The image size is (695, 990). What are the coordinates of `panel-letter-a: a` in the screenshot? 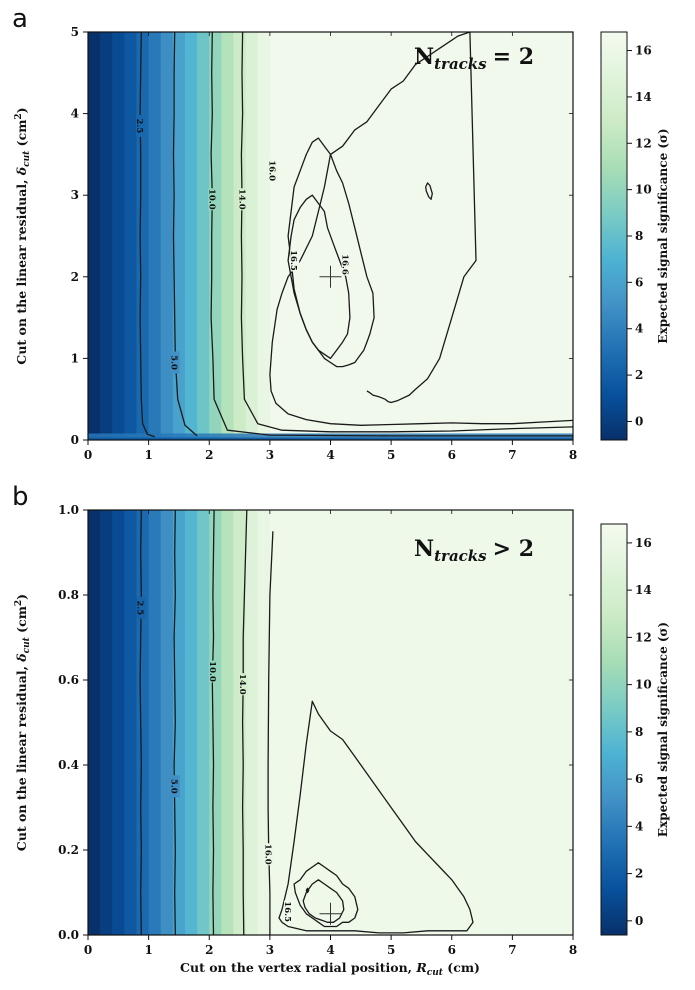 It's located at (20, 19).